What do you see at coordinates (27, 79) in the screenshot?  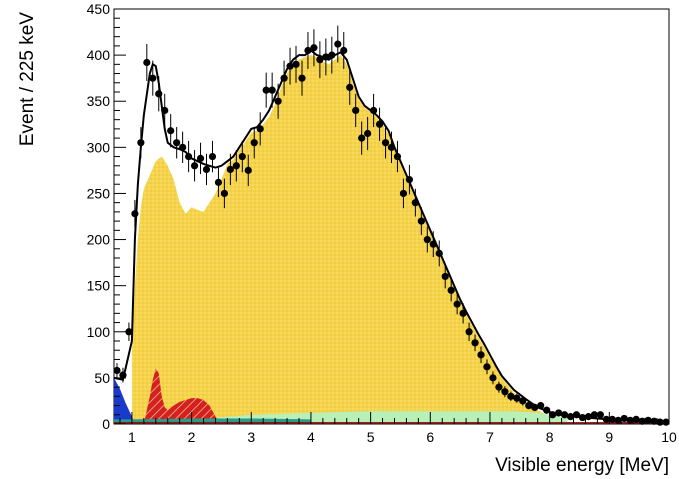 I see `y-axis-title: Event / 225 keV` at bounding box center [27, 79].